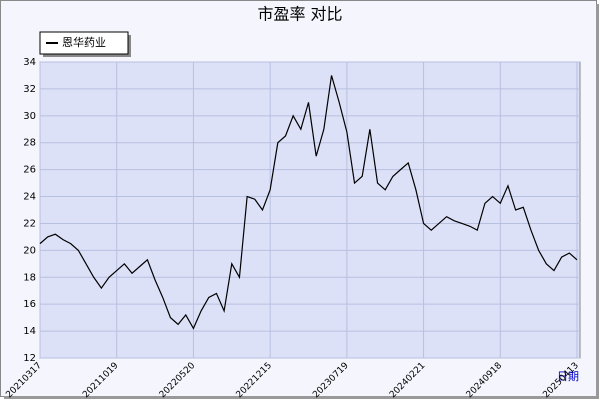 The image size is (600, 404). I want to click on y-tick-label: 24, so click(29, 197).